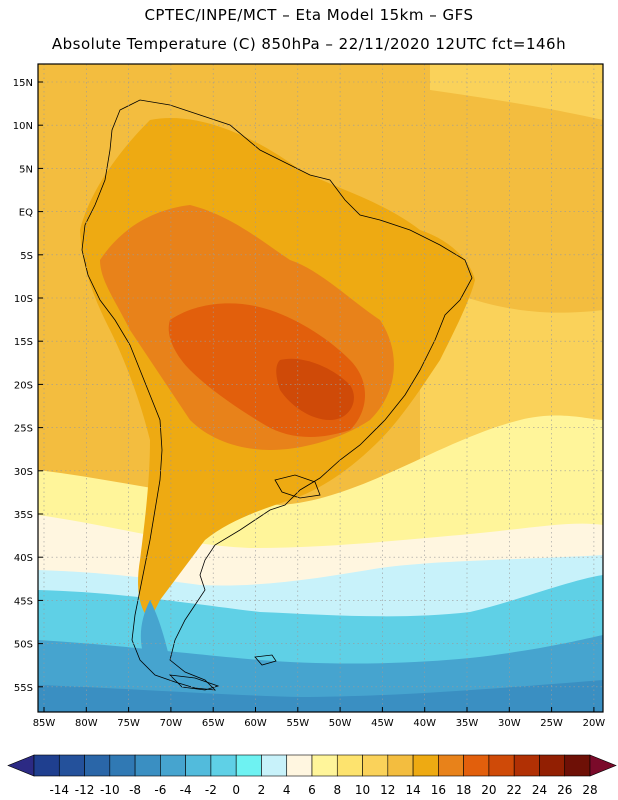 Image resolution: width=618 pixels, height=800 pixels. What do you see at coordinates (128, 723) in the screenshot?
I see `lon-tick-label: 75W` at bounding box center [128, 723].